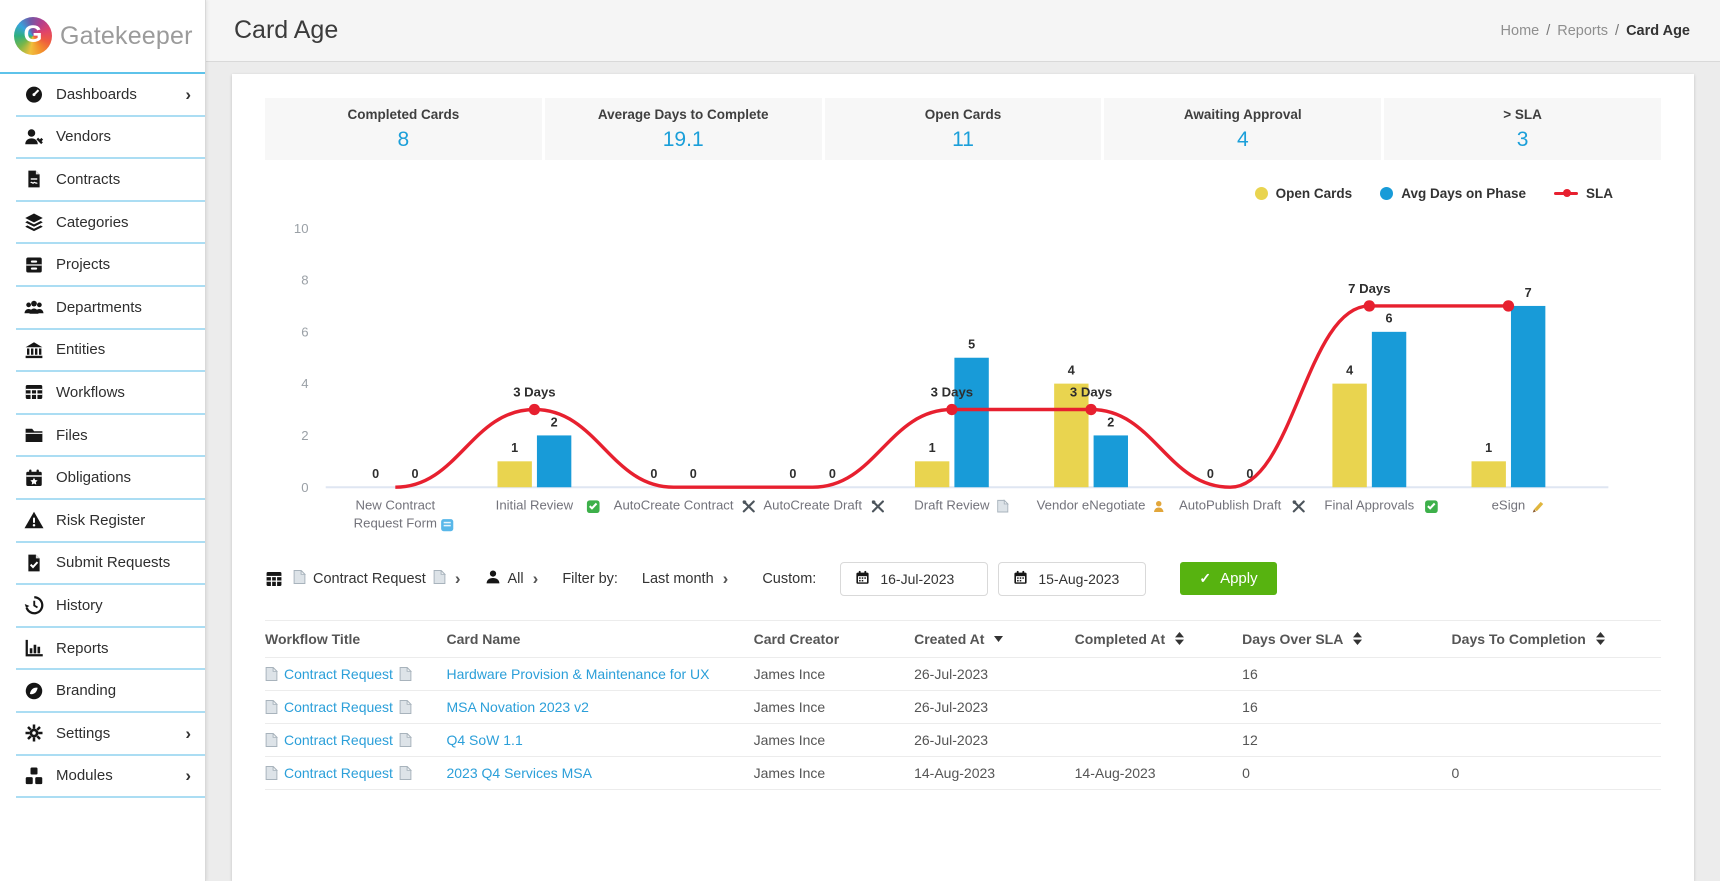  Describe the element at coordinates (1243, 129) in the screenshot. I see `stat-card-awaiting-approval: Awaiting Approval 4` at that location.